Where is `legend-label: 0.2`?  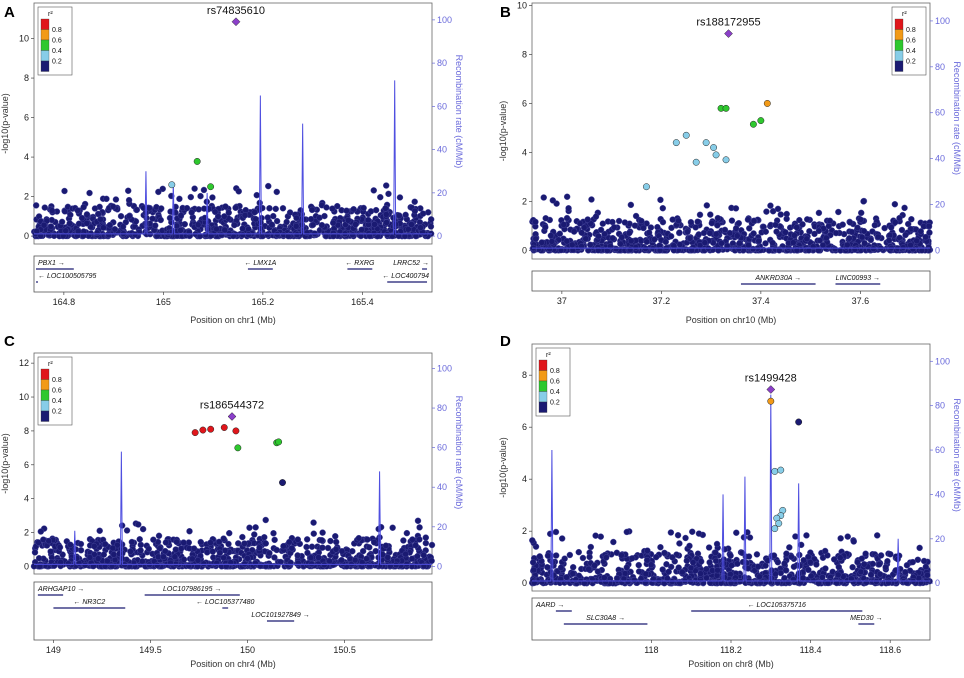
legend-label: 0.2 is located at coordinates (57, 62).